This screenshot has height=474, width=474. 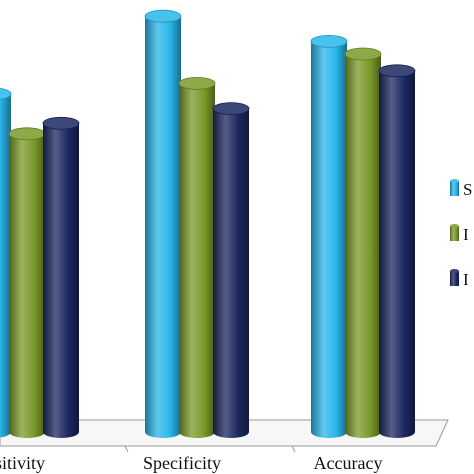 I want to click on category-label: Accuracy, so click(x=348, y=463).